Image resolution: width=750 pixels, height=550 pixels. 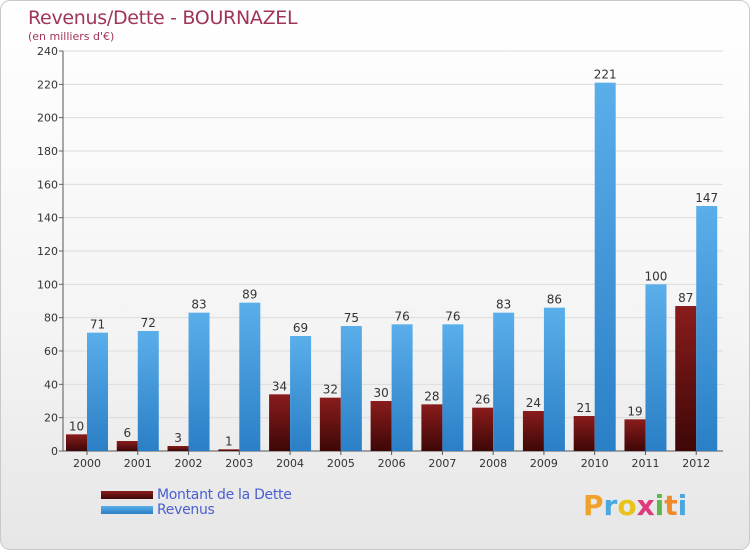 What do you see at coordinates (290, 463) in the screenshot?
I see `x-tick-label: 2004` at bounding box center [290, 463].